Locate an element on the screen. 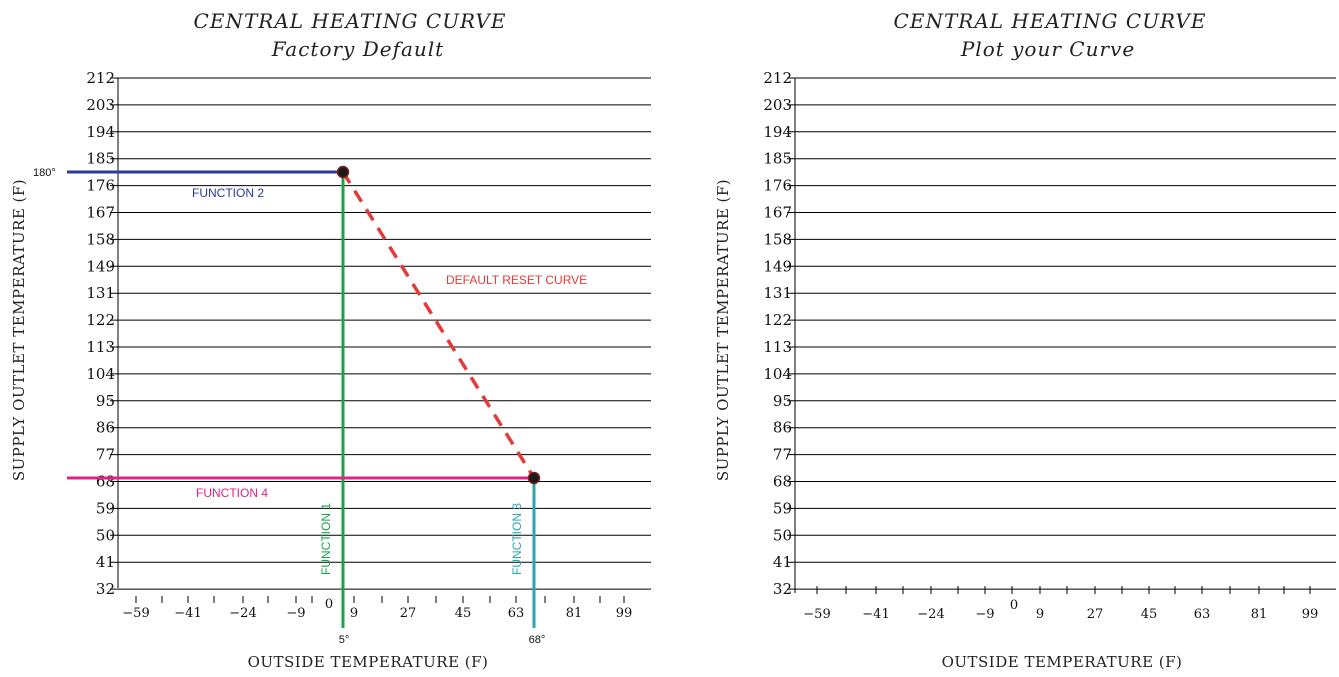 The image size is (1339, 677). reset-curve-label: DEFAULT RESET CURVE is located at coordinates (516, 280).